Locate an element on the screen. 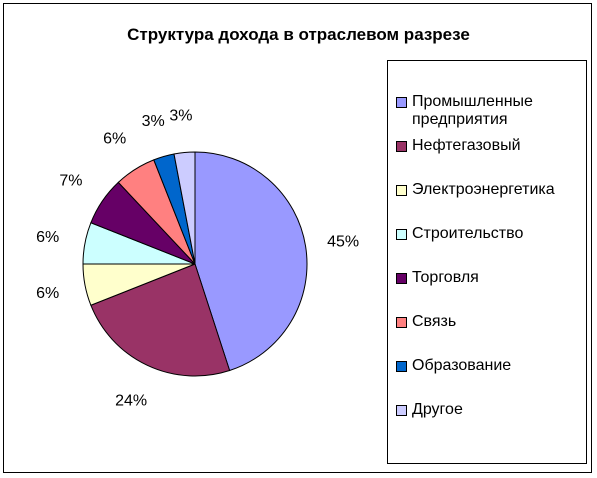 The height and width of the screenshot is (478, 597). legend-entry-0: Промышленные предприятия is located at coordinates (489, 111).